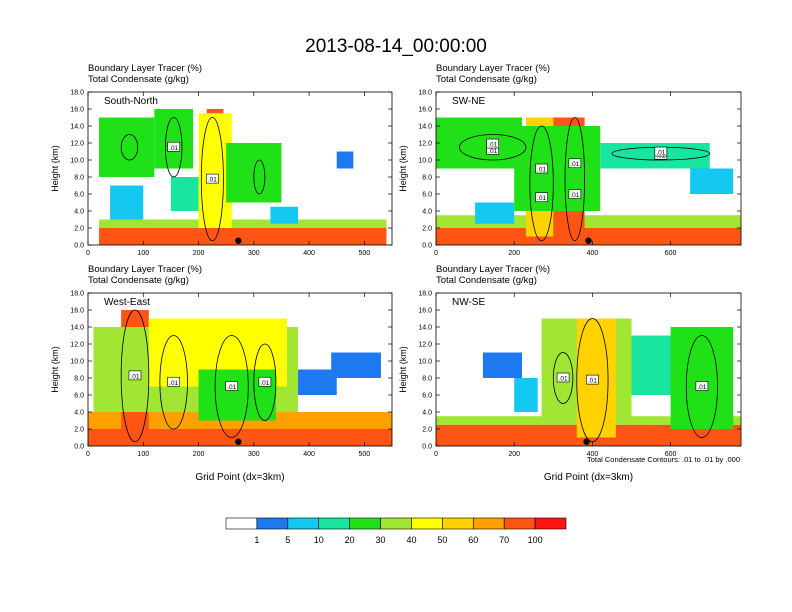  I want to click on x-tick-label: 300, so click(254, 253).